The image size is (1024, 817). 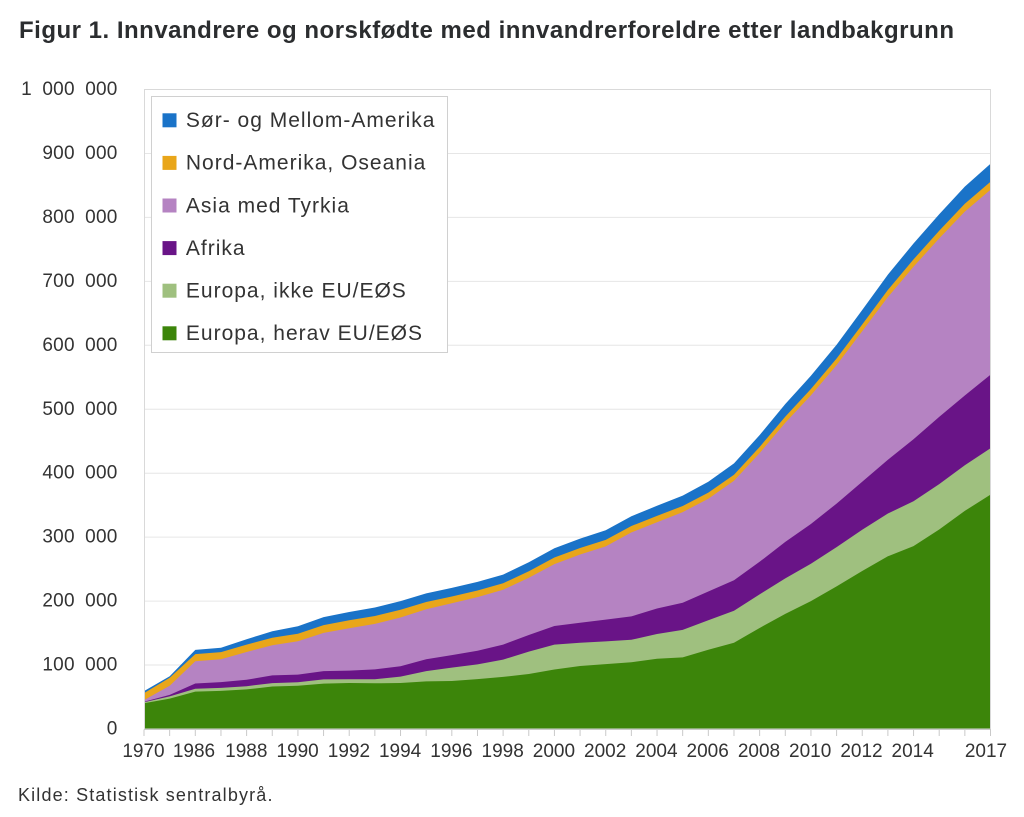 I want to click on svg-text: 2014, so click(x=913, y=751).